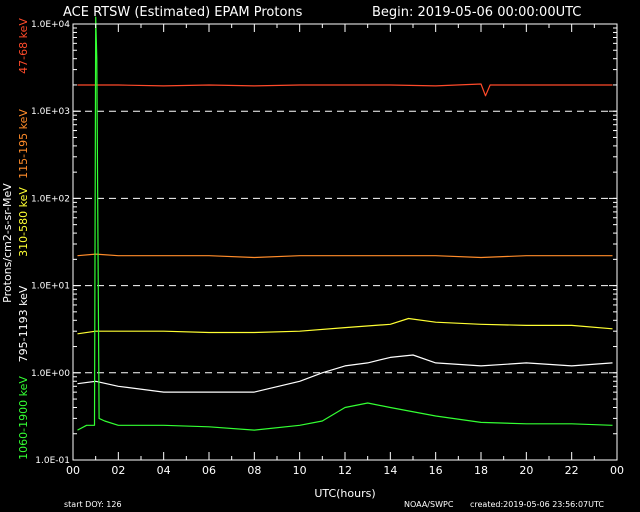  What do you see at coordinates (183, 12) in the screenshot?
I see `chart-title: ACE RTSW (Estimated) EPAM Protons` at bounding box center [183, 12].